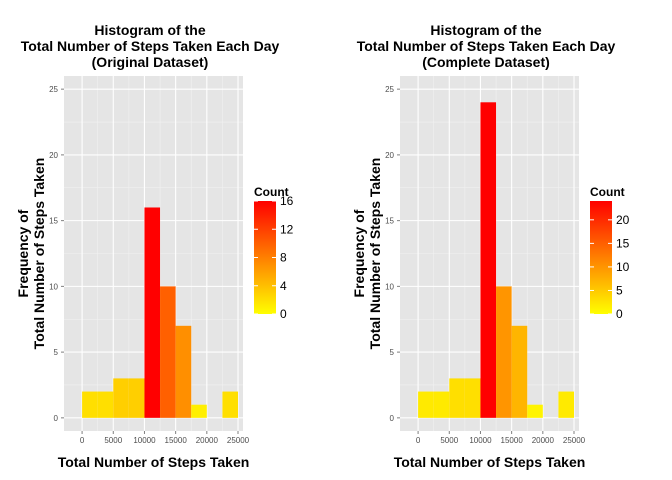 The image size is (672, 480). I want to click on chart-title-line: (Original Dataset), so click(150, 62).